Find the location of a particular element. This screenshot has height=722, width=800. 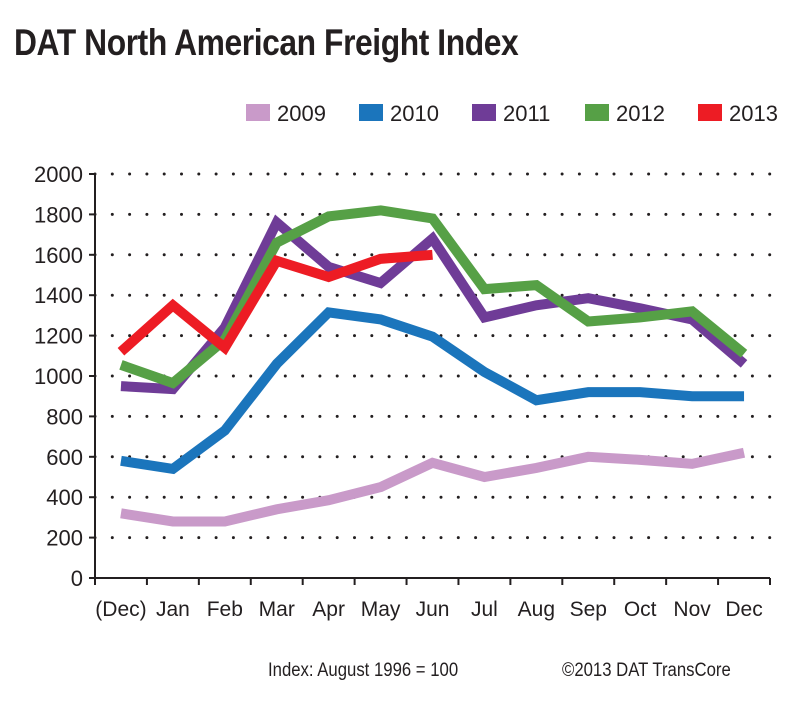

y-tick-label: 0 is located at coordinates (77, 578).